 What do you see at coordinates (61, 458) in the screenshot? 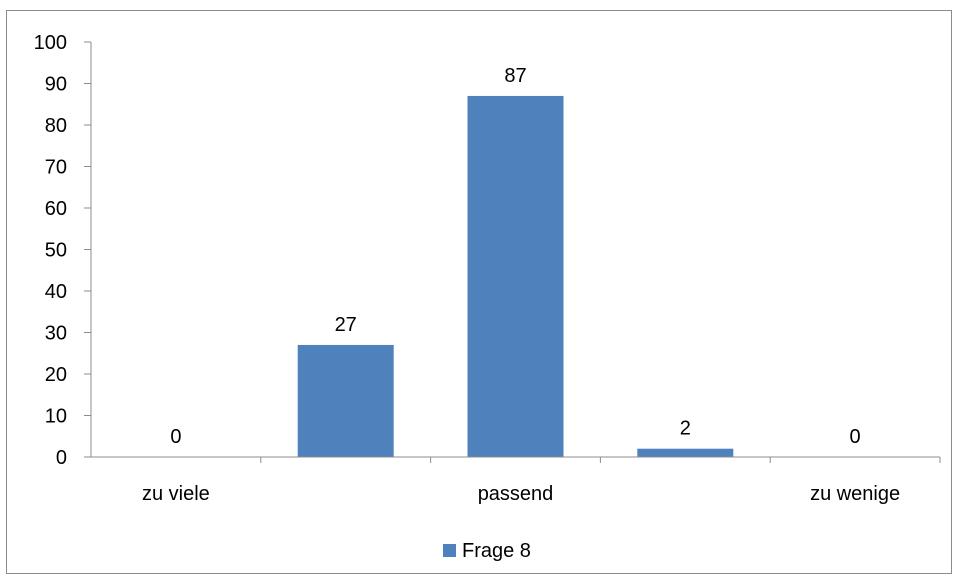
I see `y-tick-label: 0` at bounding box center [61, 458].